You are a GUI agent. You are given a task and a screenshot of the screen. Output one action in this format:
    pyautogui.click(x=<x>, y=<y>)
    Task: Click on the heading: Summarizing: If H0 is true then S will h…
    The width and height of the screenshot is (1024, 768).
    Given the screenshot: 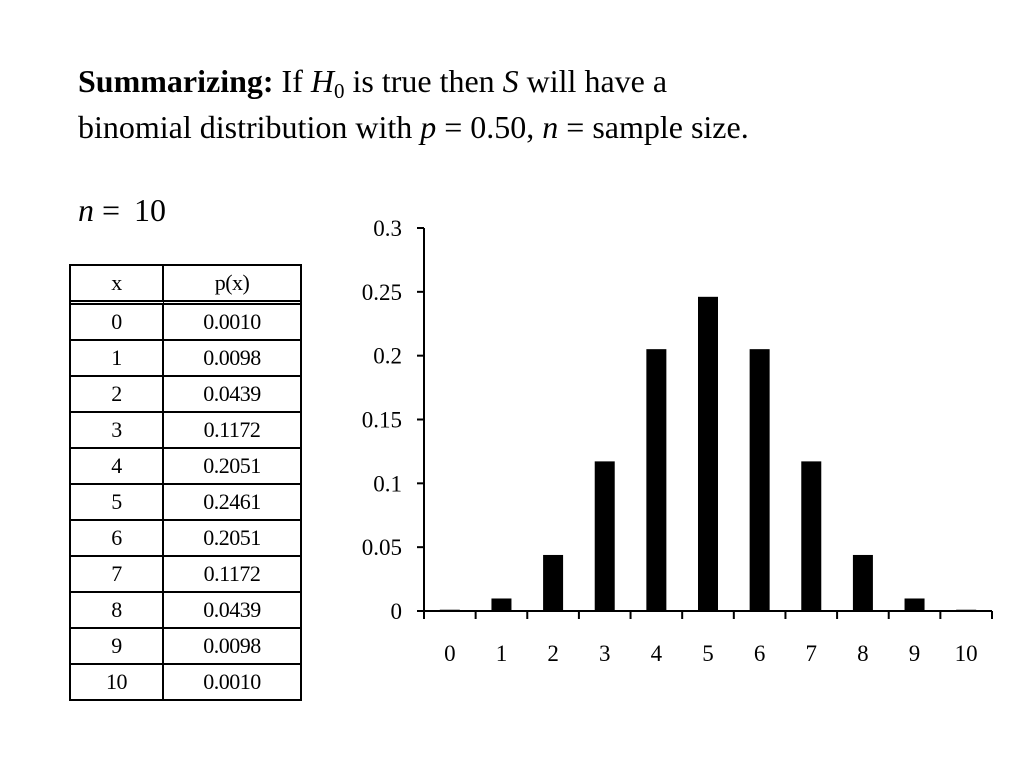 What is the action you would take?
    pyautogui.click(x=528, y=104)
    